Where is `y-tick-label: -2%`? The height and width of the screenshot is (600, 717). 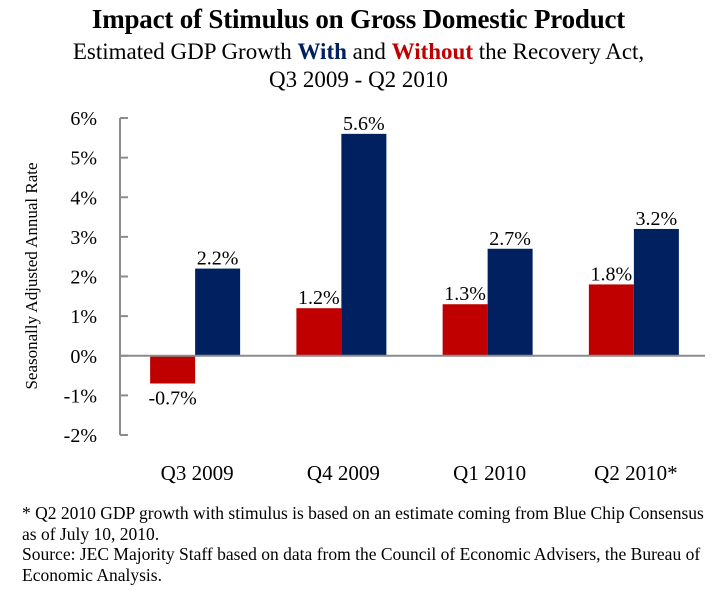
y-tick-label: -2% is located at coordinates (80, 436).